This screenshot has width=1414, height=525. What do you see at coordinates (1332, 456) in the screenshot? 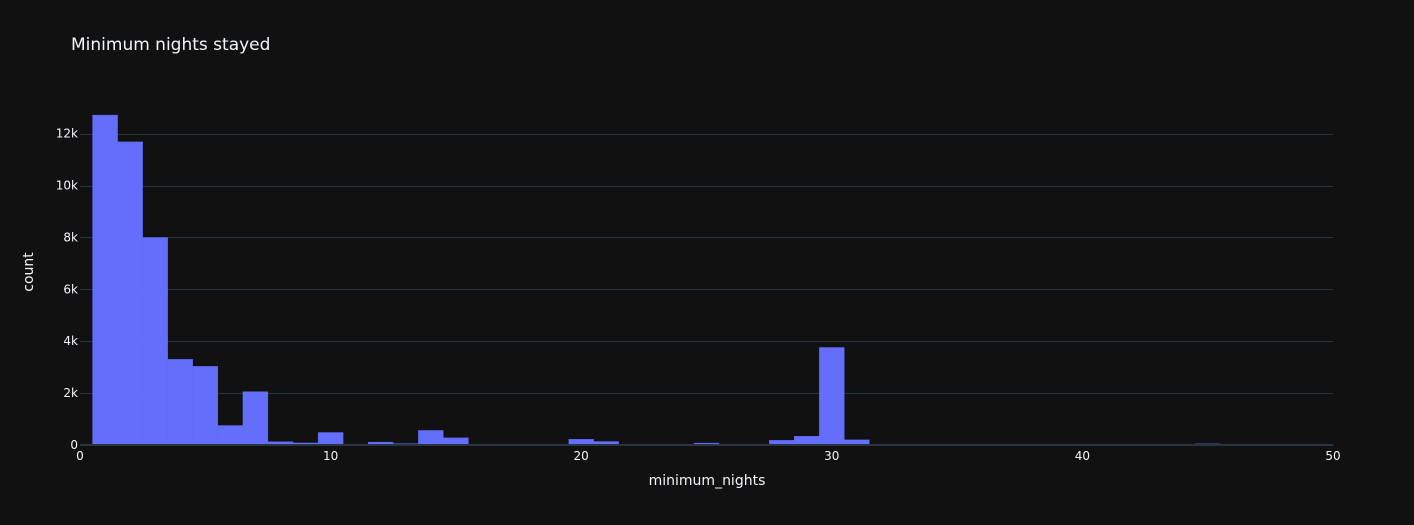
I see `x-tick-label: 50` at bounding box center [1332, 456].